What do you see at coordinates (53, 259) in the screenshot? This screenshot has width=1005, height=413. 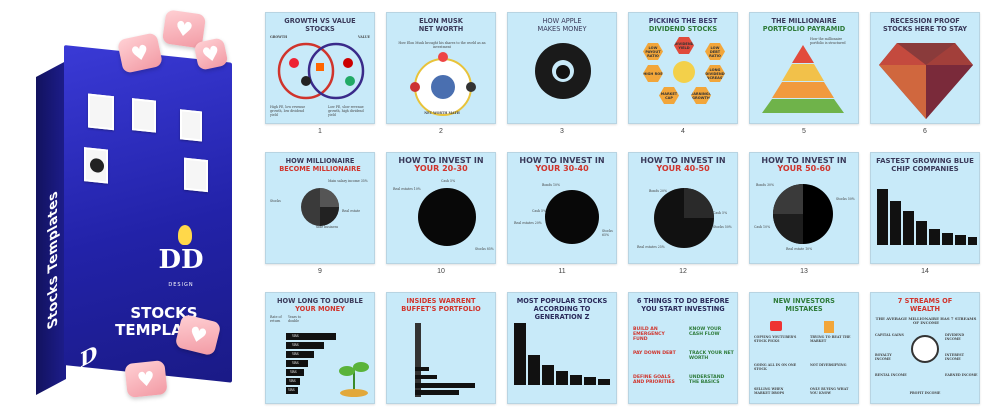 I see `spine-title: Stocks Templates` at bounding box center [53, 259].